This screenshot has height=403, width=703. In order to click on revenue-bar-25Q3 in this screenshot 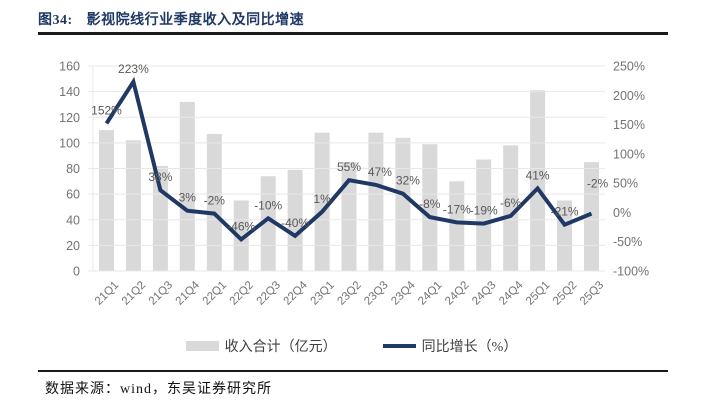, I will do `click(591, 216)`.